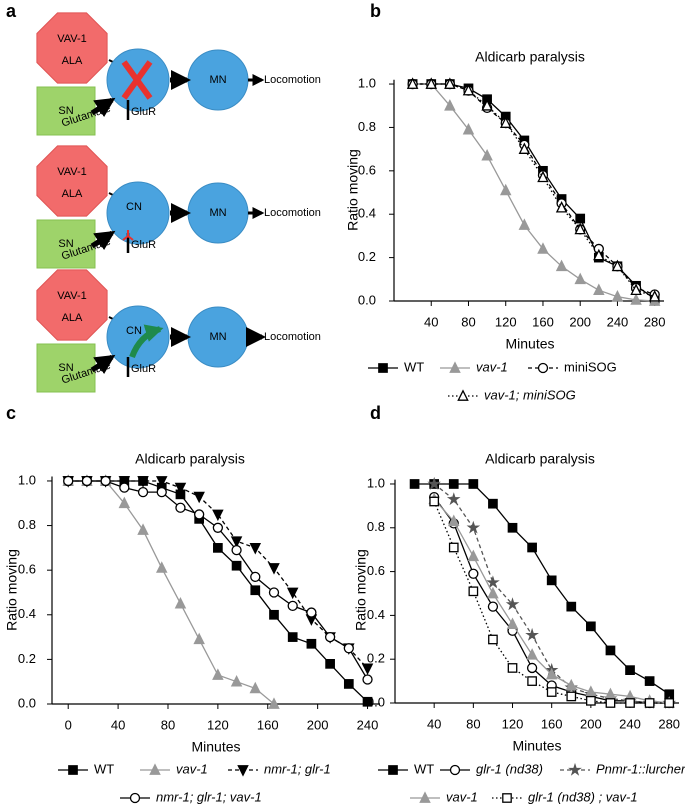 This screenshot has height=805, width=685. Describe the element at coordinates (215, 747) in the screenshot. I see `x-axis-label: Minutes` at that location.